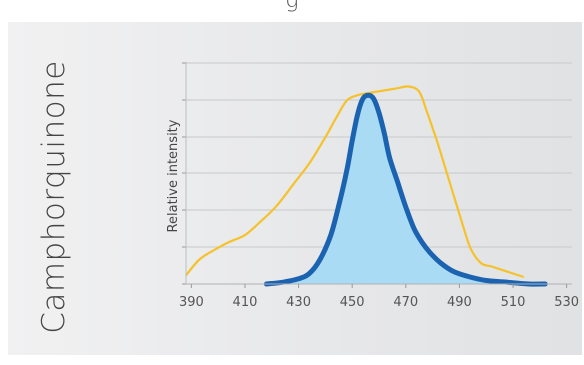 The width and height of the screenshot is (584, 365). I want to click on x-tick-label-510: 510, so click(513, 302).